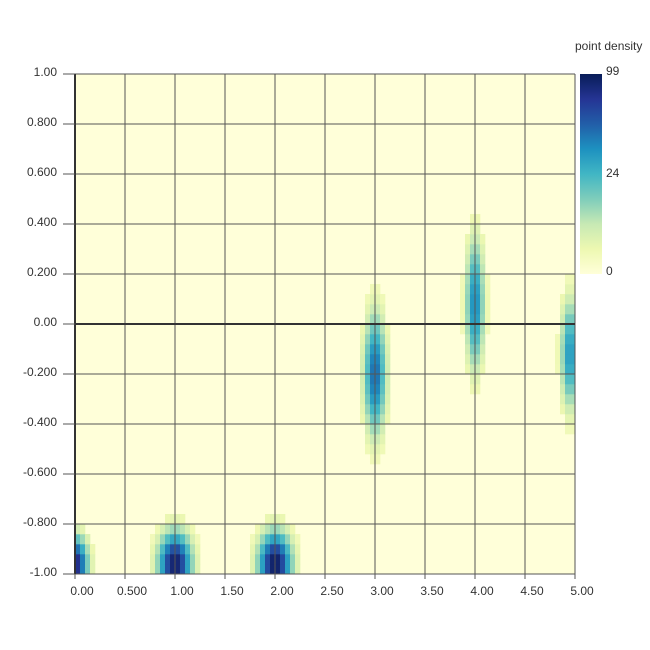 The image size is (650, 650). I want to click on x-tick-label: 3.50, so click(432, 591).